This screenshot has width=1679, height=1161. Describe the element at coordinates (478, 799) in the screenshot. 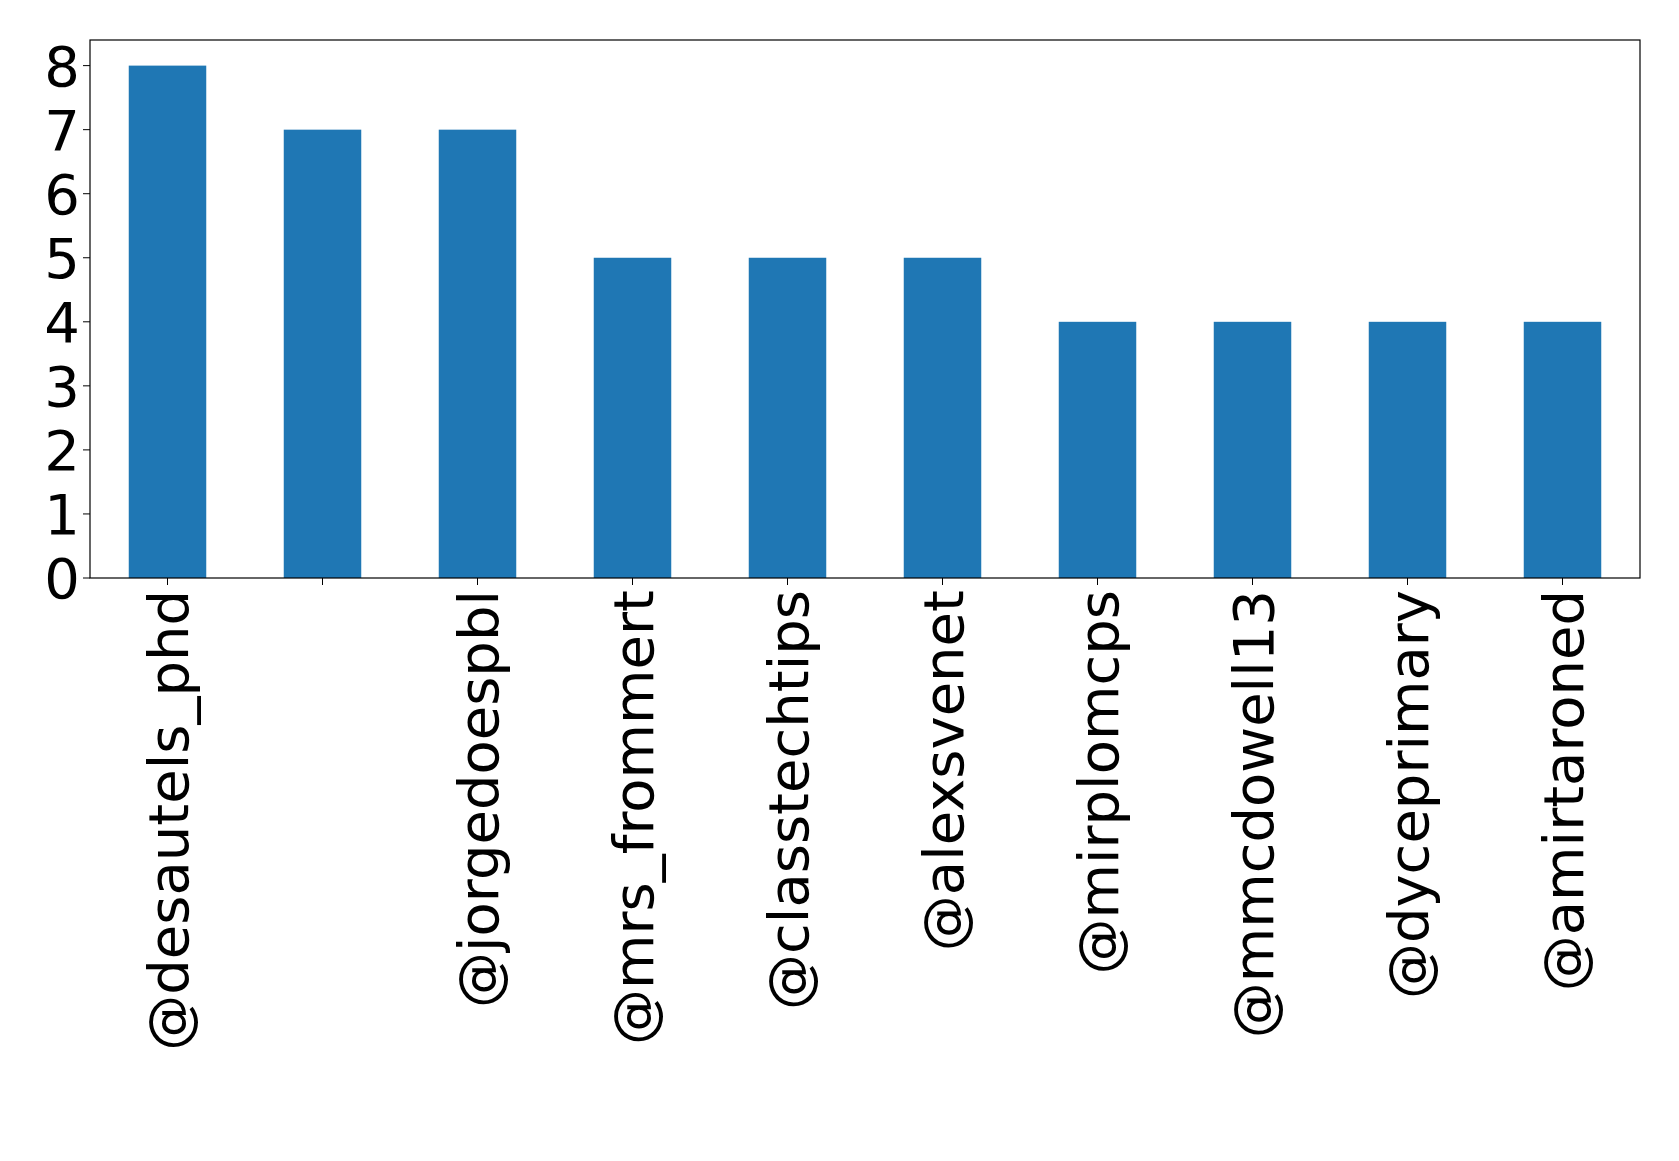

I see `x-tick-label: @jorgedoespbl` at that location.